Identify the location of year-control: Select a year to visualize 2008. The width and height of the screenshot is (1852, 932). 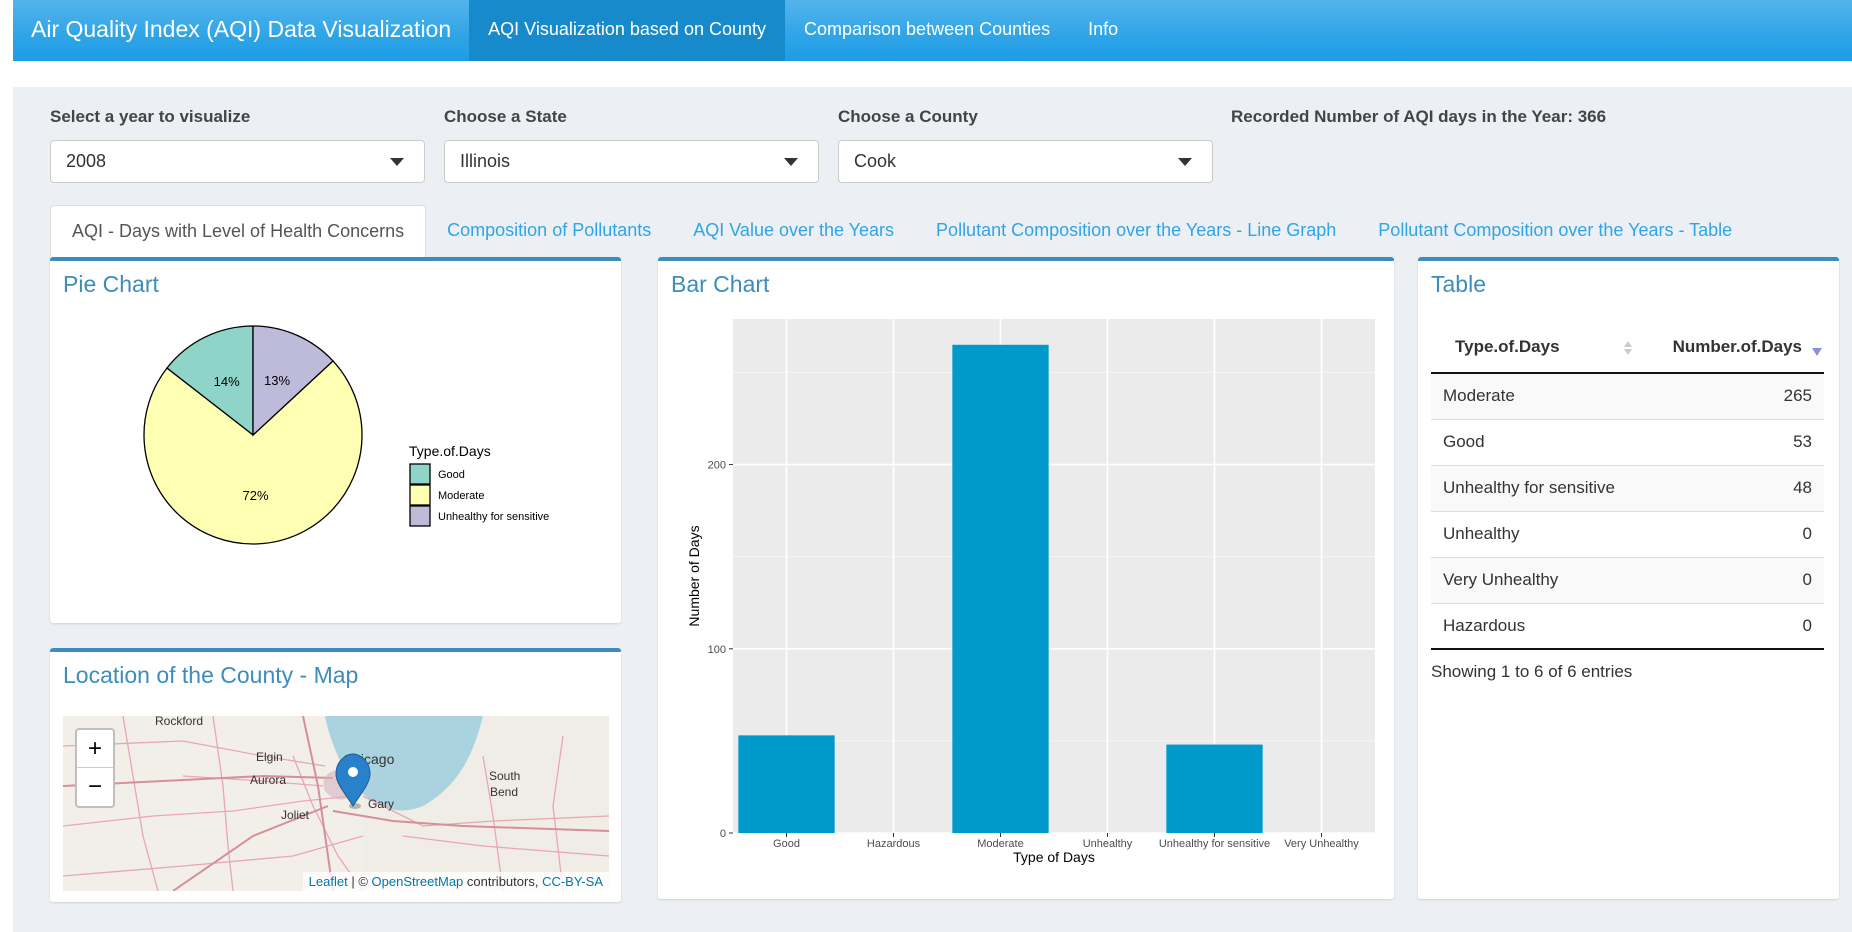
(237, 145).